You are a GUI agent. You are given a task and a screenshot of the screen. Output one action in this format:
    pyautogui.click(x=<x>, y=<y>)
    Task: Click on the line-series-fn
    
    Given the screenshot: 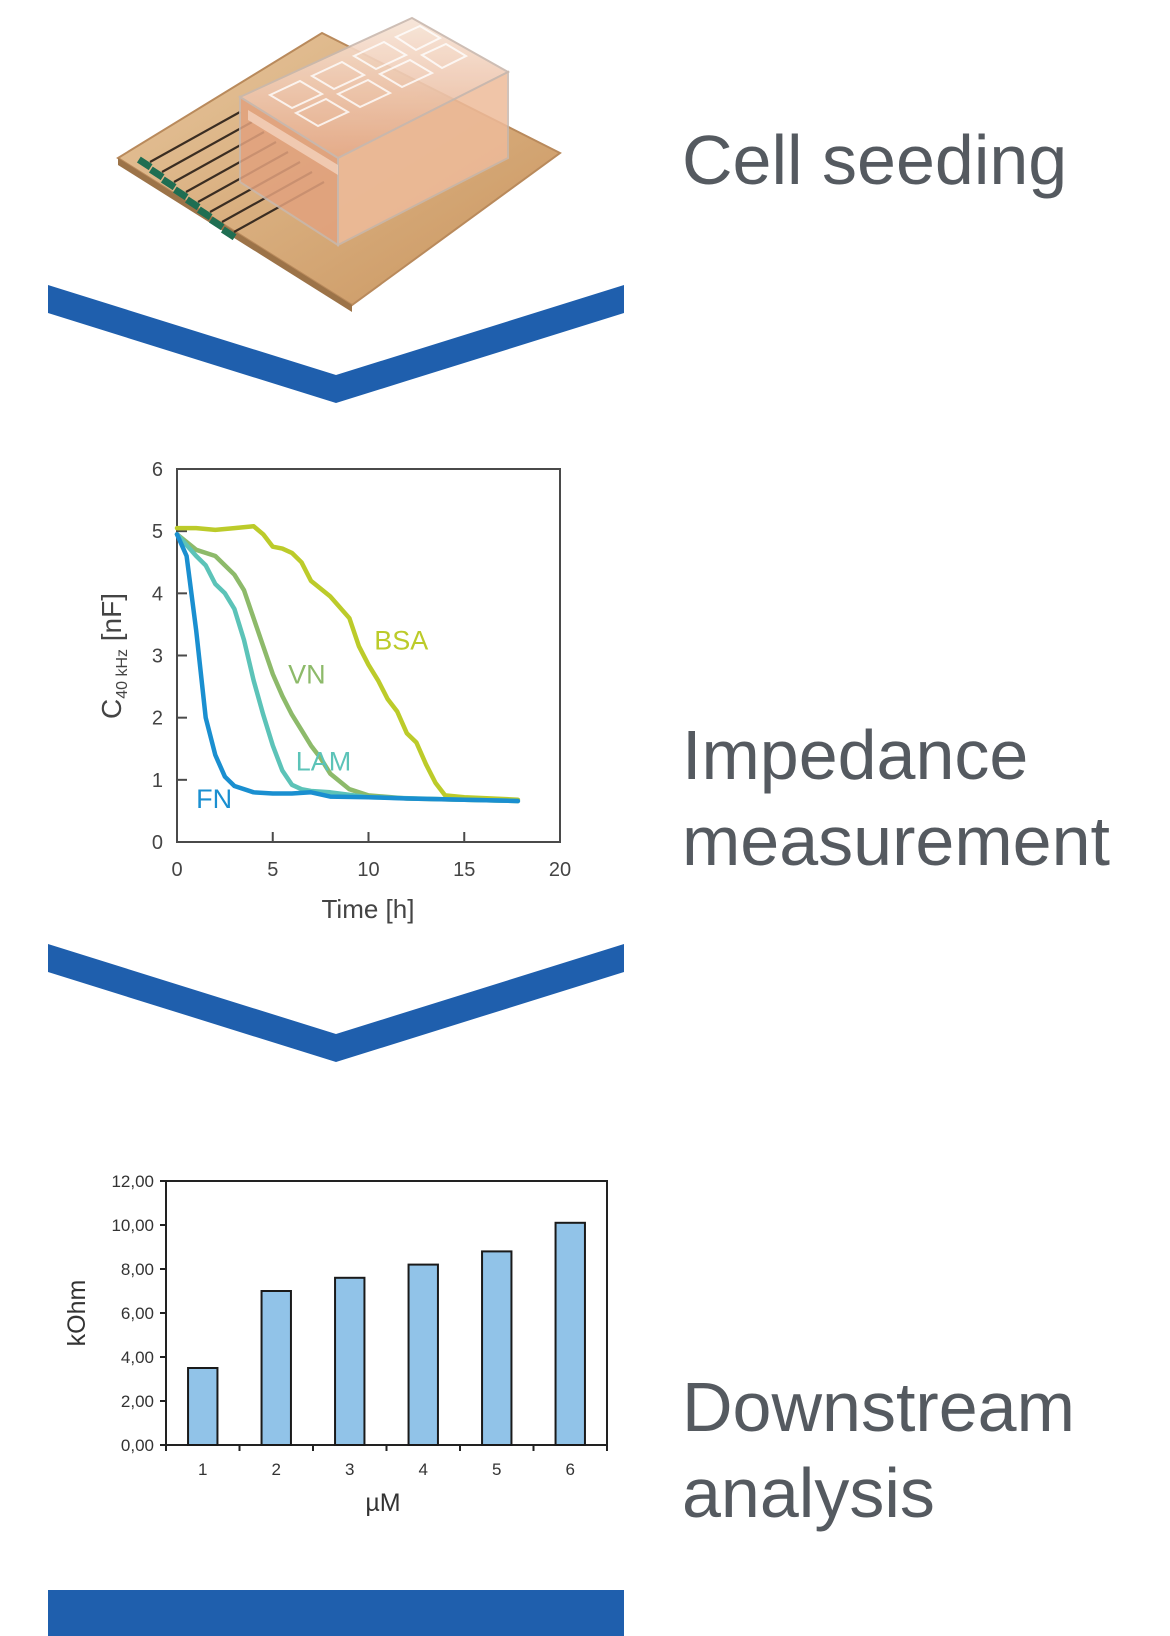 What is the action you would take?
    pyautogui.click(x=347, y=668)
    